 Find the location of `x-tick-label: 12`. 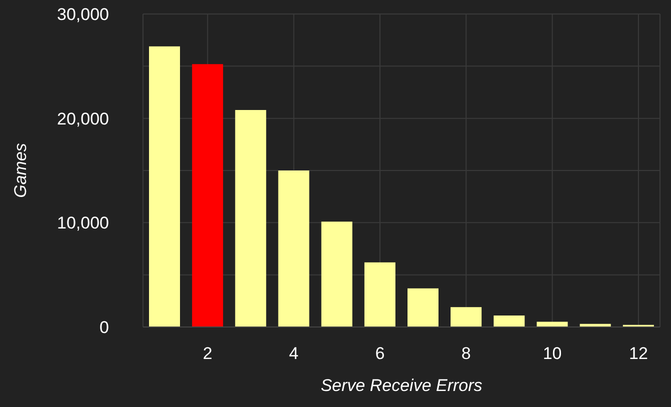

x-tick-label: 12 is located at coordinates (638, 354).